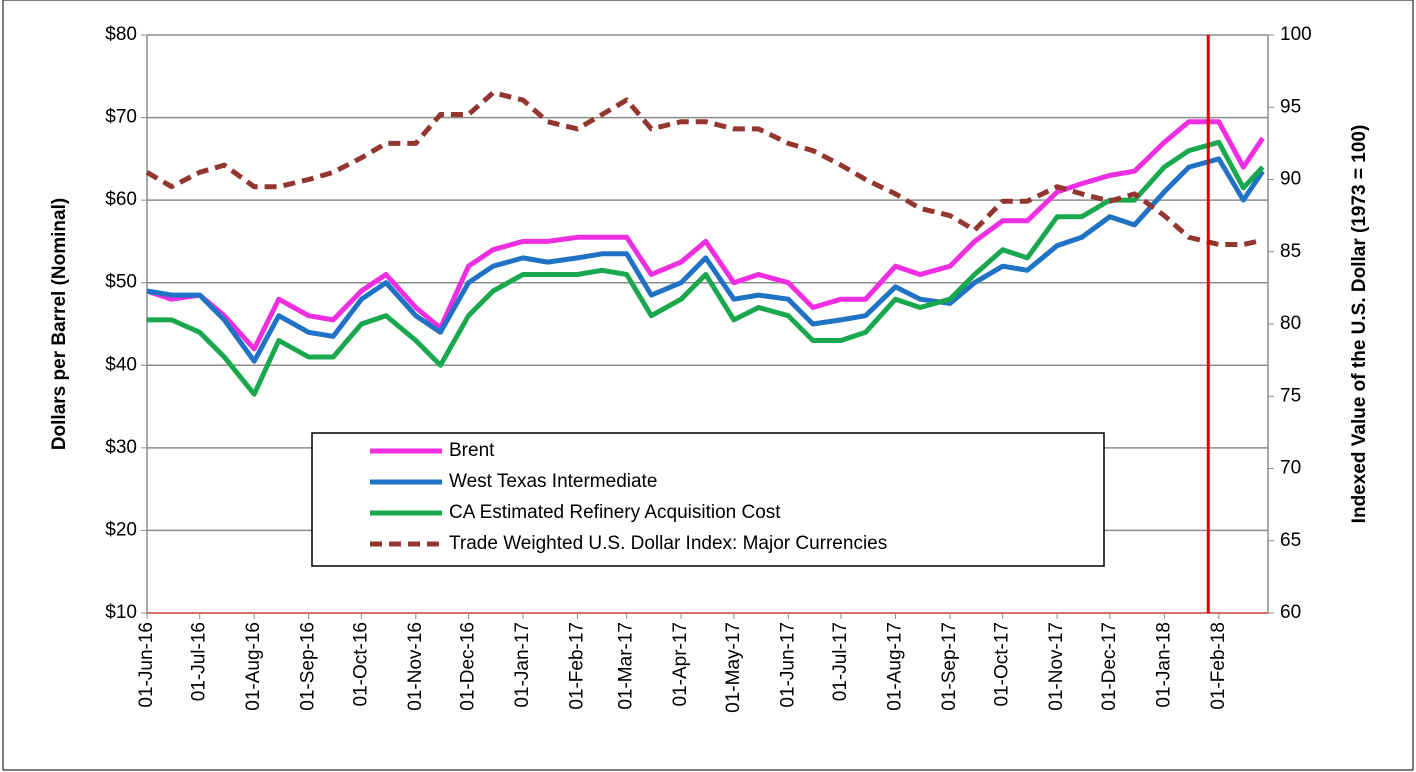 The height and width of the screenshot is (772, 1416). What do you see at coordinates (121, 612) in the screenshot?
I see `y-tick-label: $10` at bounding box center [121, 612].